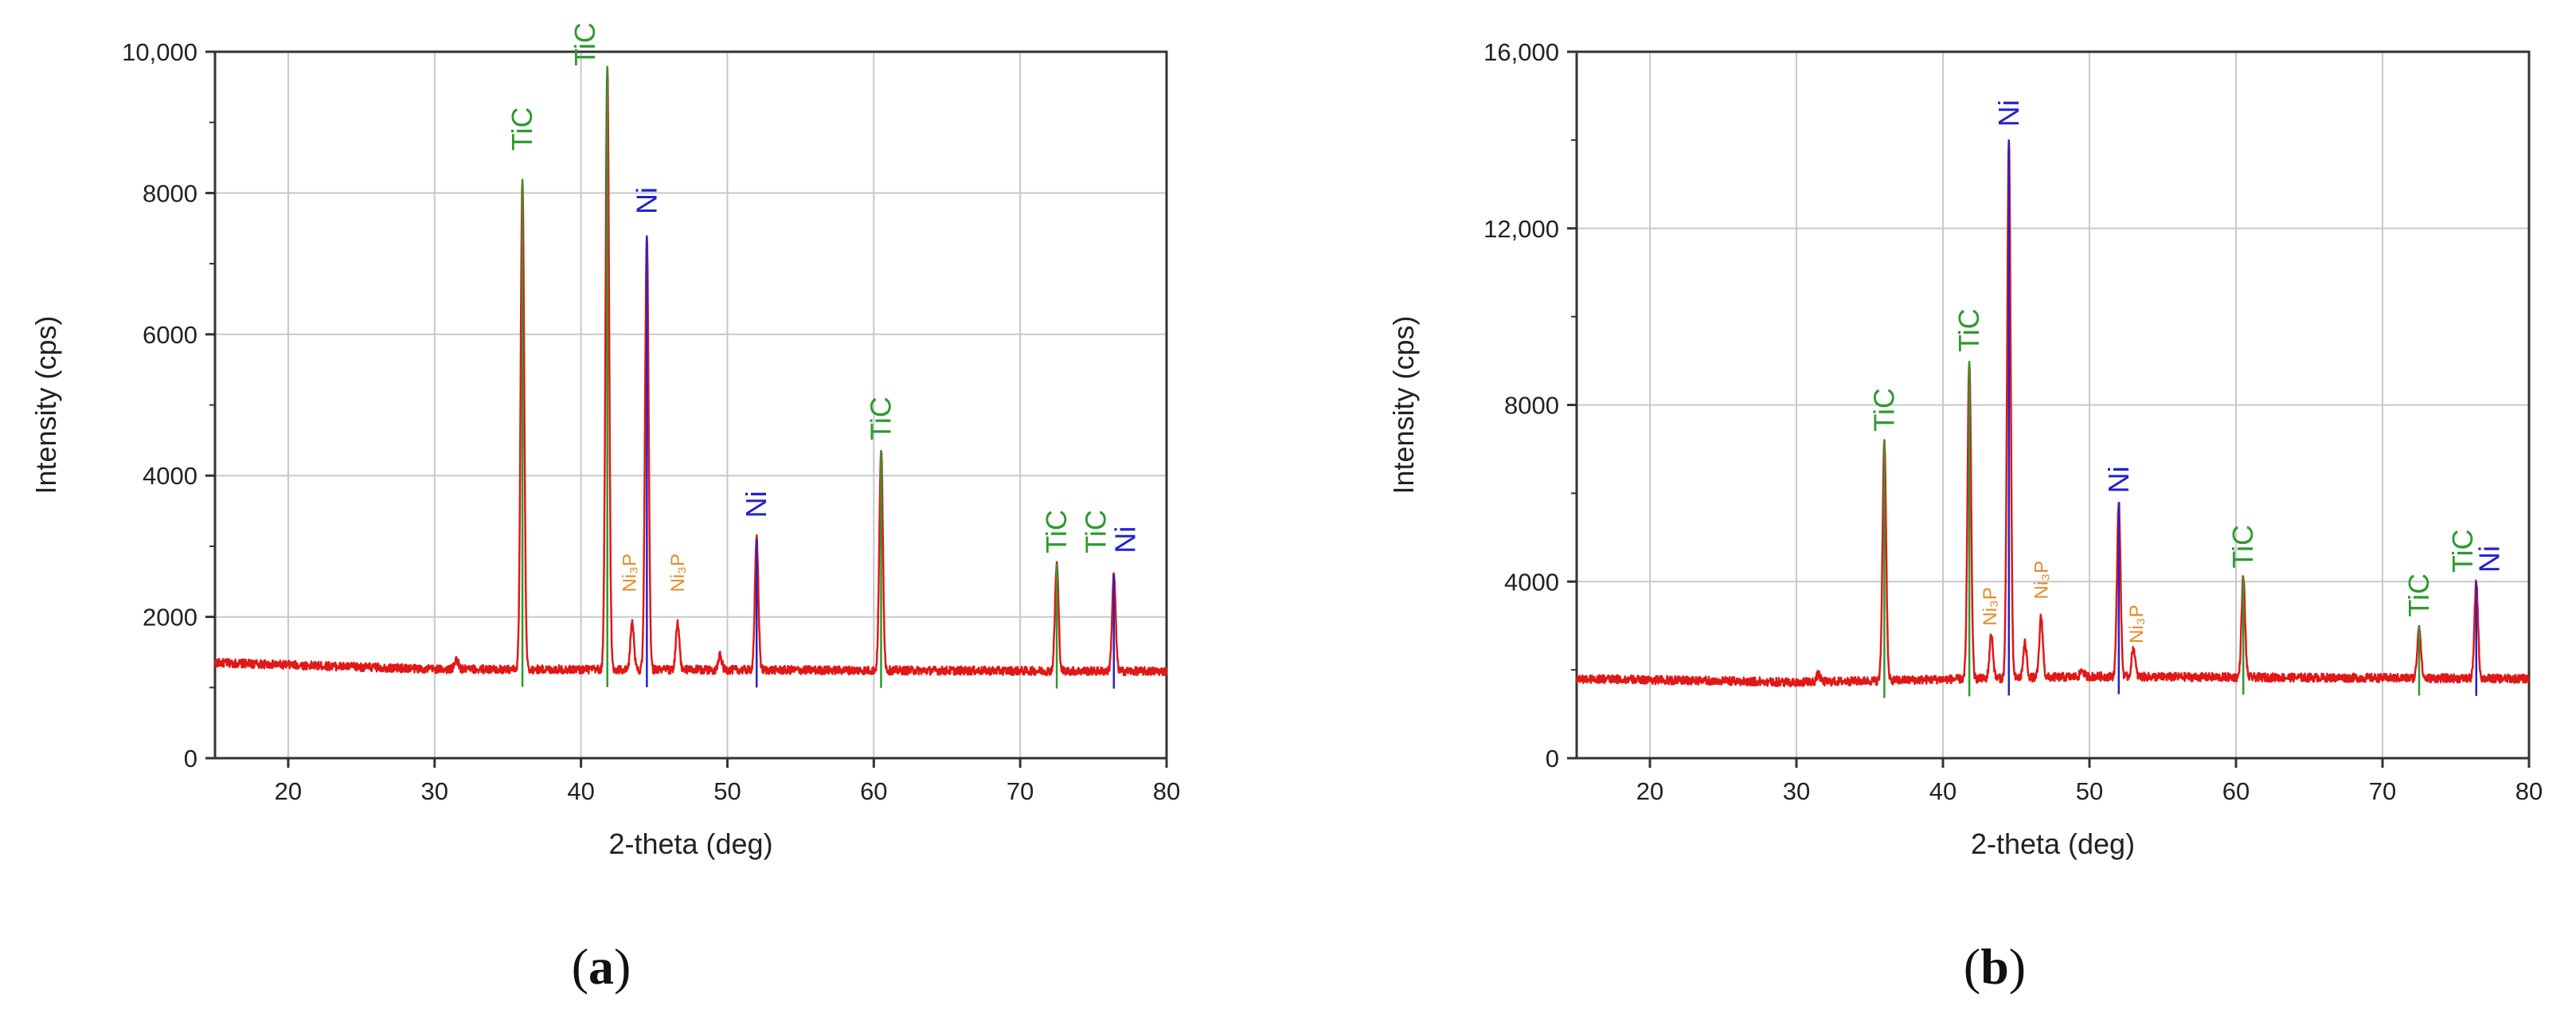 The height and width of the screenshot is (1017, 2576). I want to click on panel-caption: (b), so click(1995, 966).